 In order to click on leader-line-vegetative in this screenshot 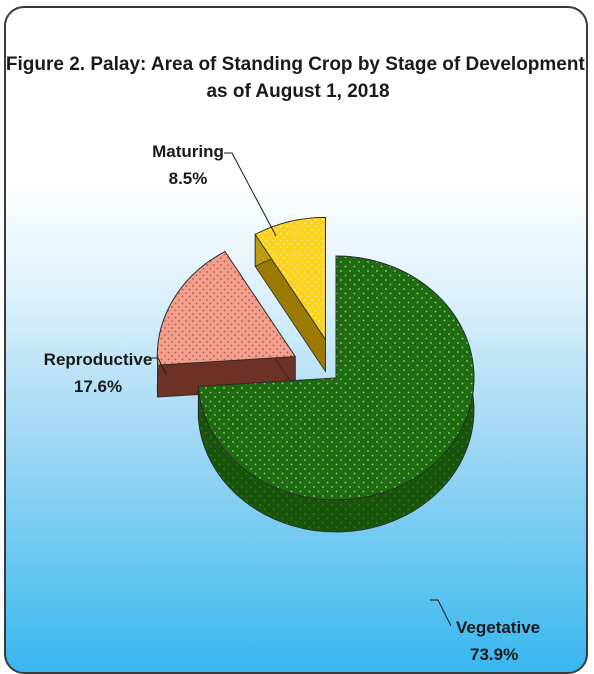, I will do `click(441, 613)`.